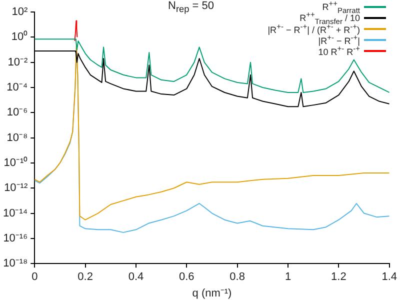  What do you see at coordinates (17, 88) in the screenshot?
I see `y-tick-label: 10⁻⁴` at bounding box center [17, 88].